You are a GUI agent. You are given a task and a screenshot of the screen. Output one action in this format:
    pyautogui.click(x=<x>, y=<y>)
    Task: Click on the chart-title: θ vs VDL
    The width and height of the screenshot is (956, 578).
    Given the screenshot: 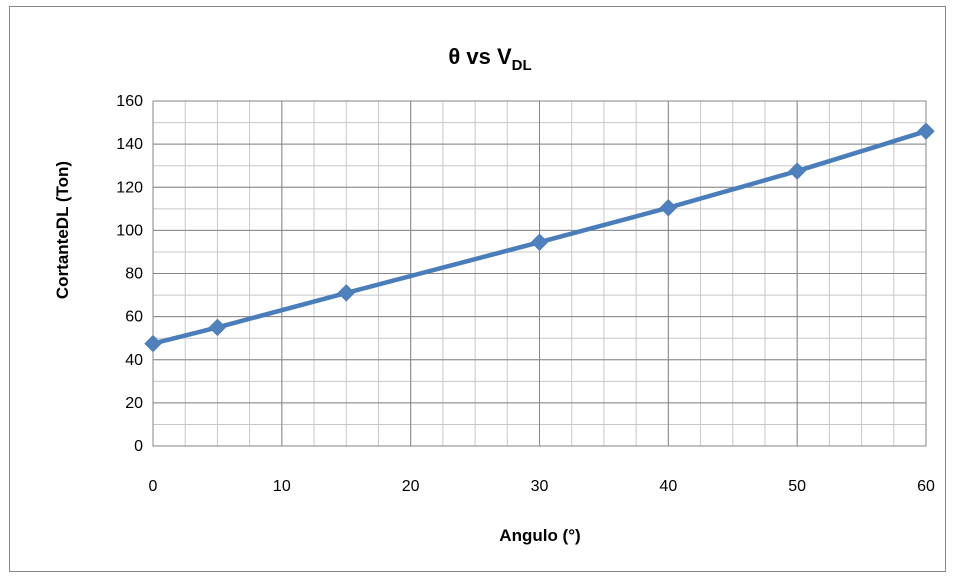 What is the action you would take?
    pyautogui.click(x=489, y=59)
    